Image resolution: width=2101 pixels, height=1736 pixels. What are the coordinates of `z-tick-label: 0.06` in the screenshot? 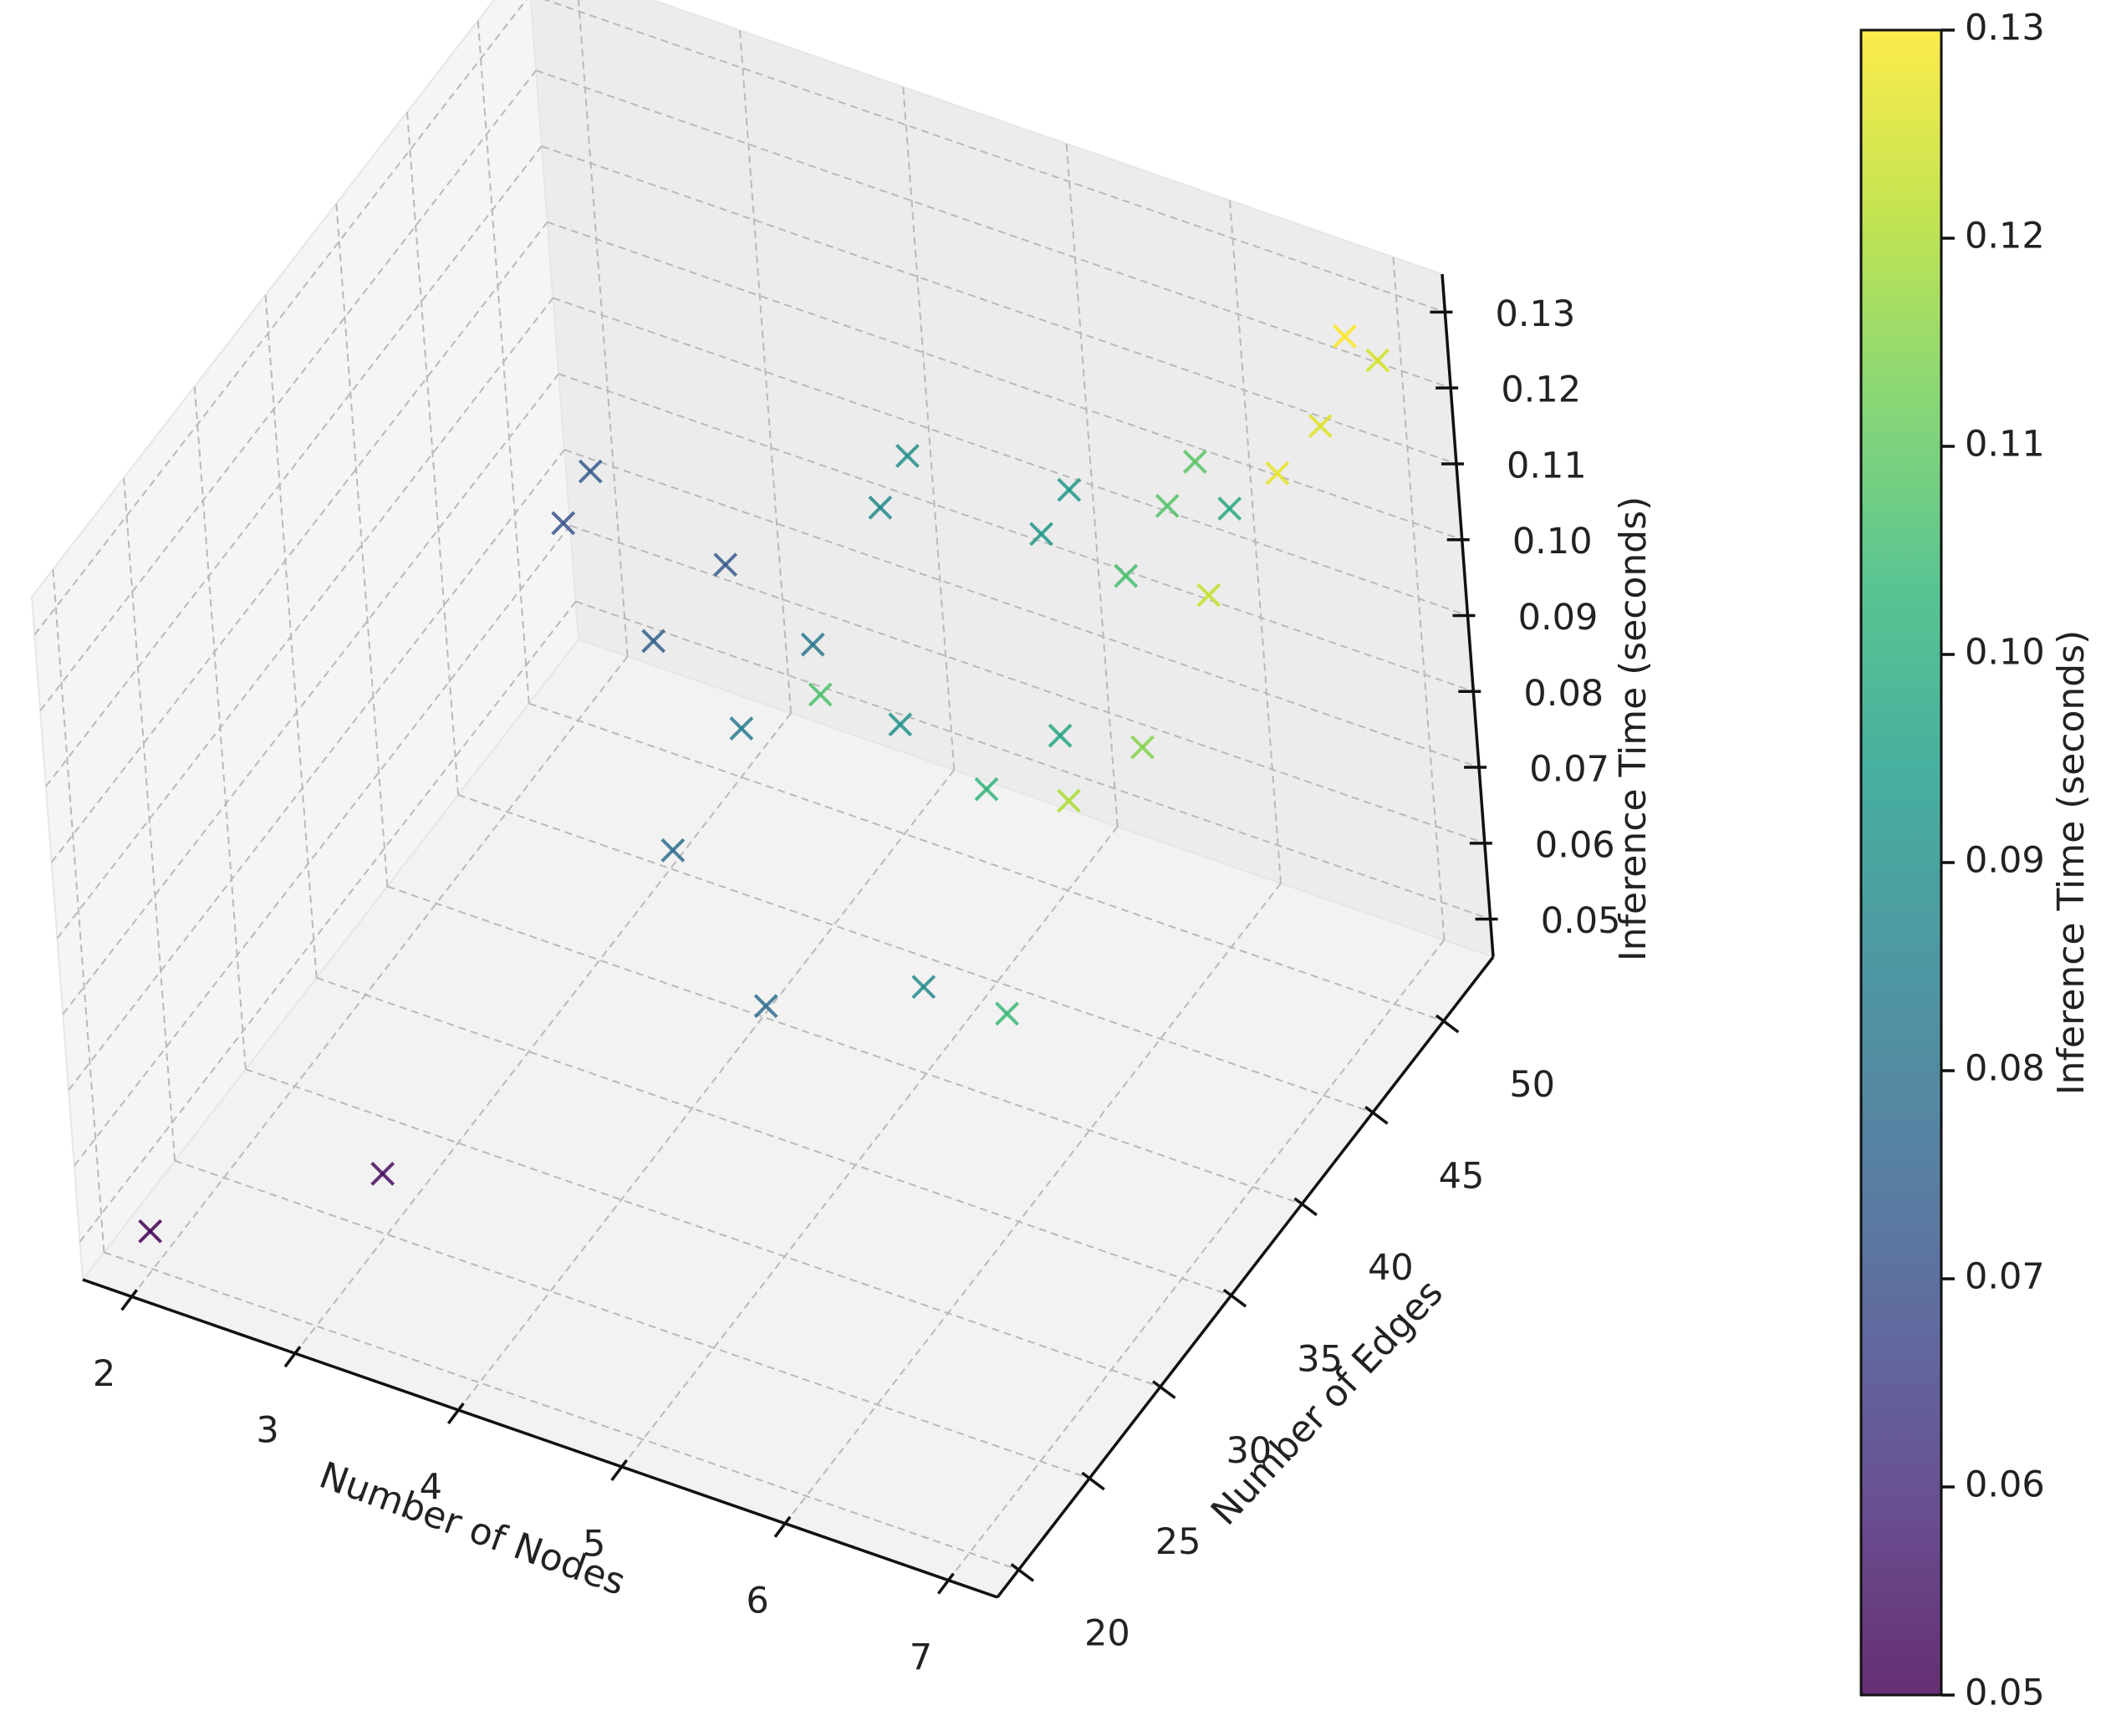 It's located at (1575, 845).